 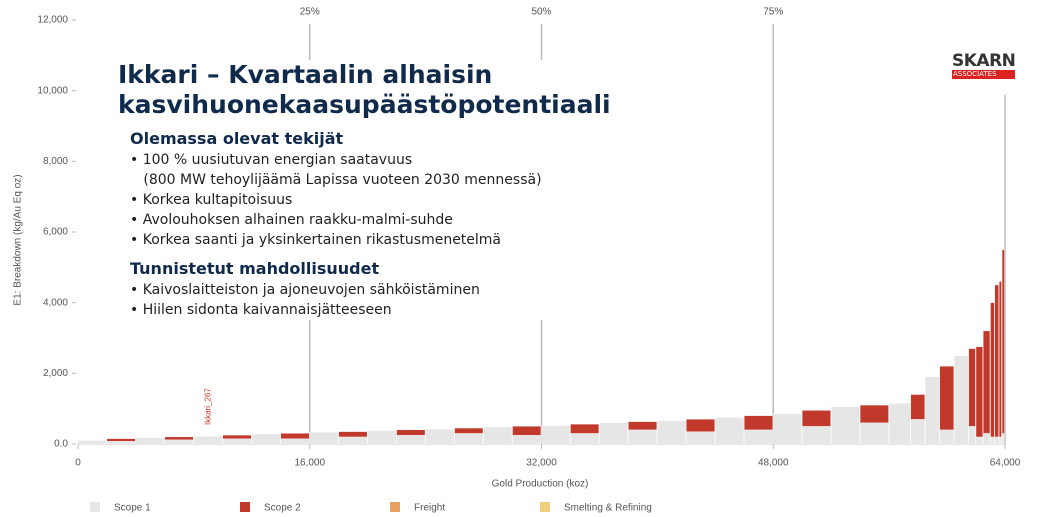 I want to click on legend-label: Scope 1, so click(x=132, y=508).